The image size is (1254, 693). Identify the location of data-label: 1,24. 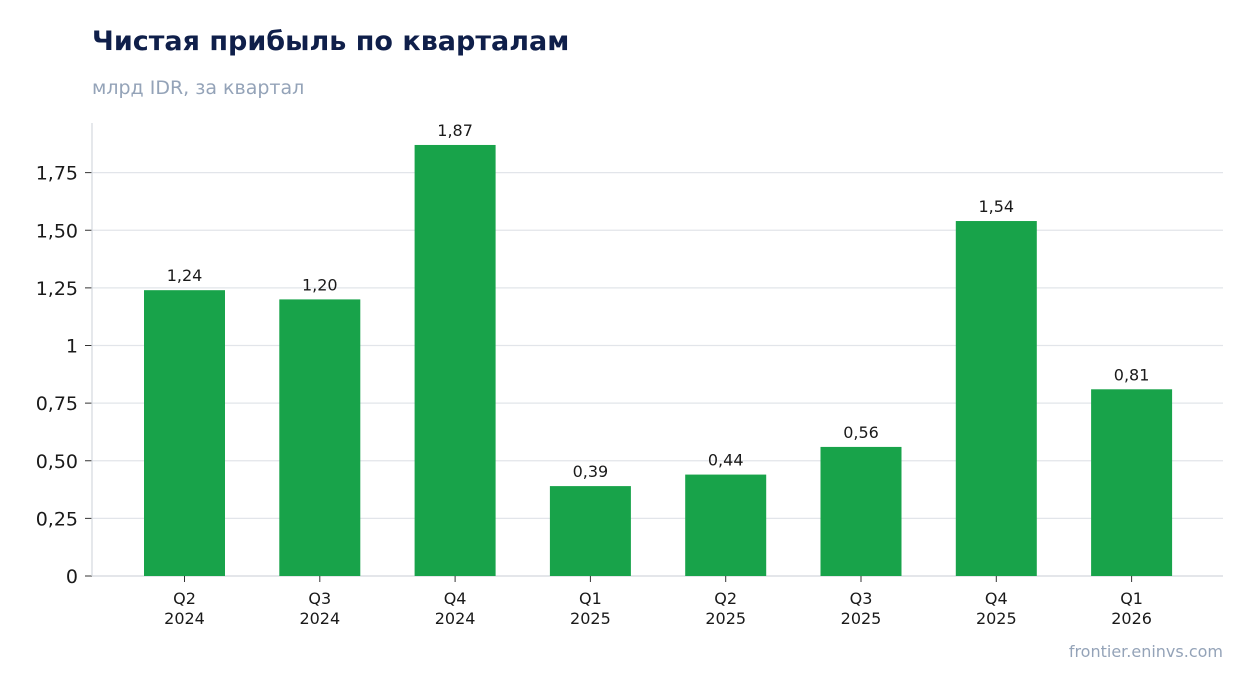
(185, 275).